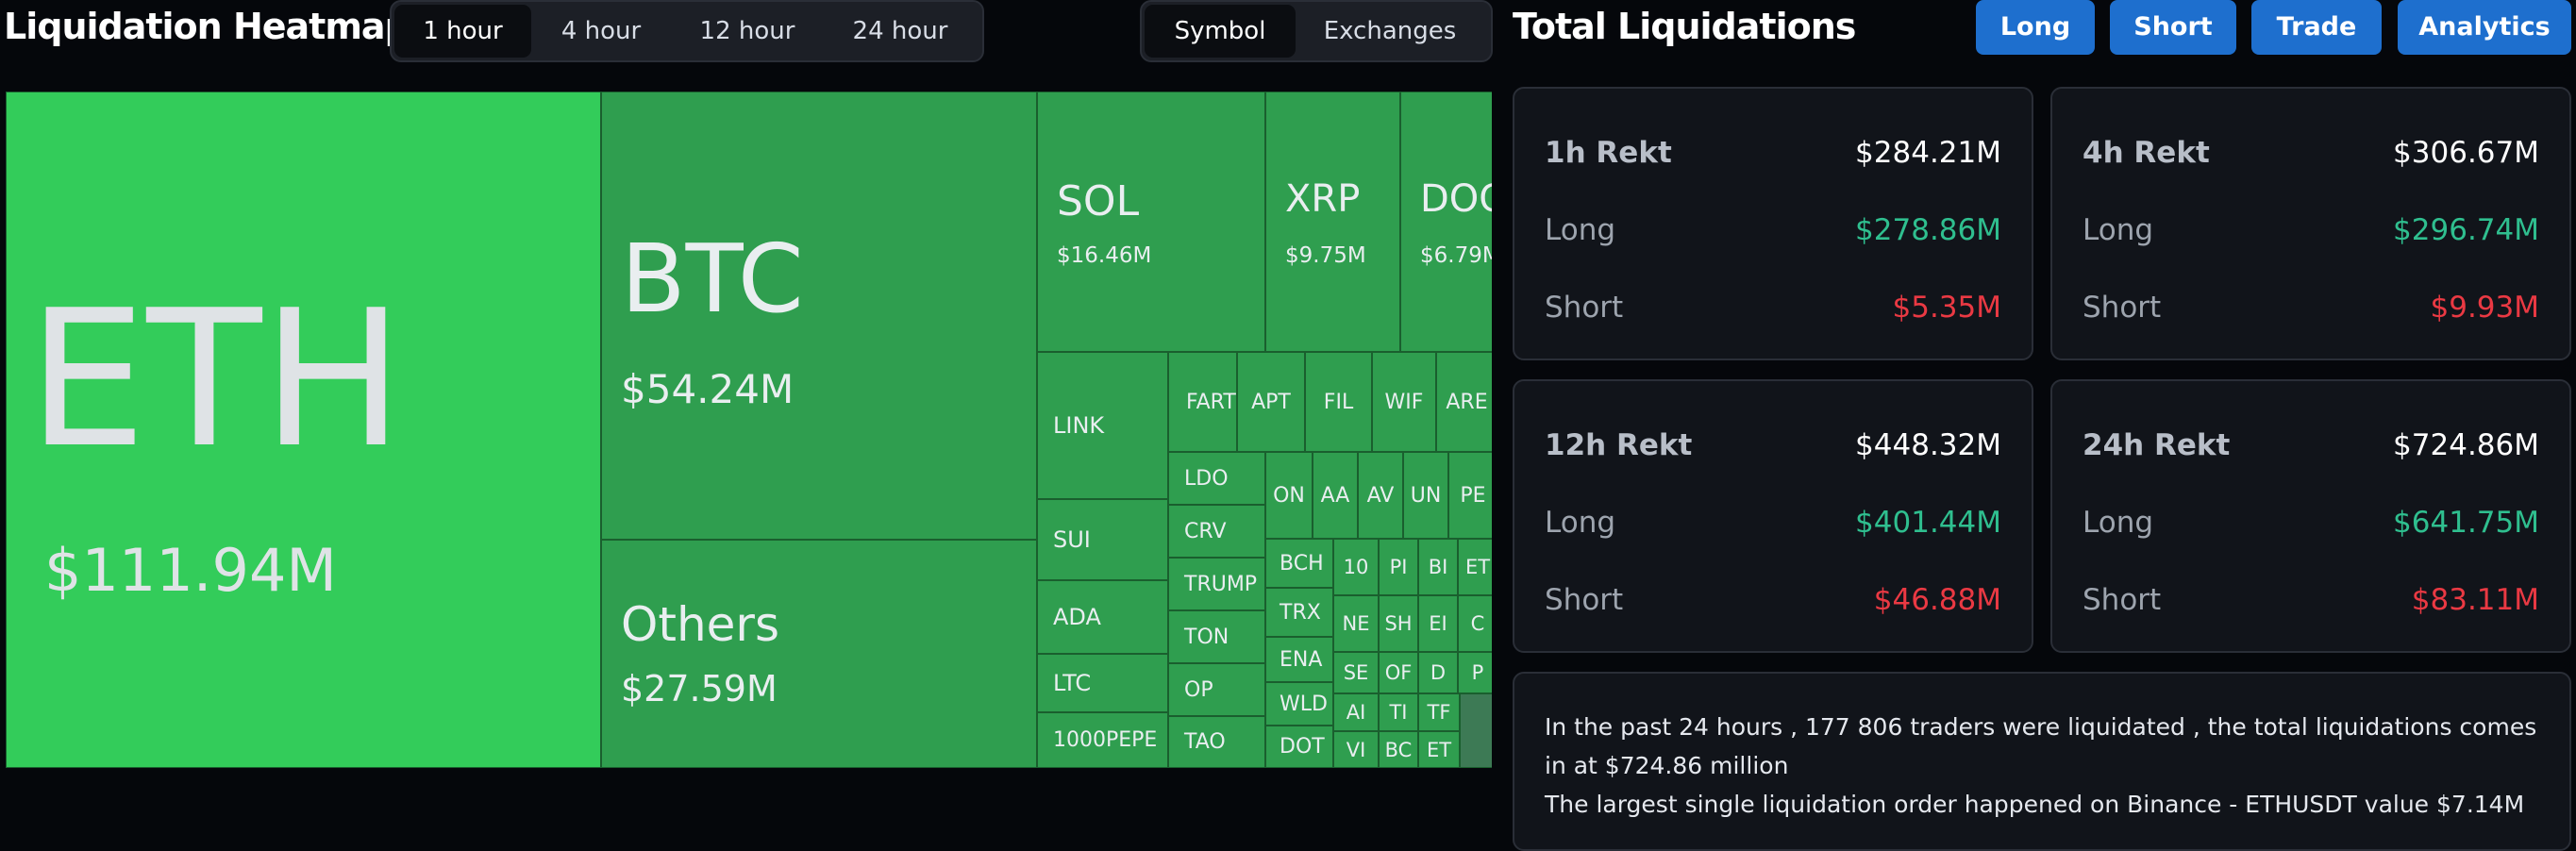 This screenshot has height=851, width=2576. What do you see at coordinates (1216, 636) in the screenshot?
I see `cell-ton: TON` at bounding box center [1216, 636].